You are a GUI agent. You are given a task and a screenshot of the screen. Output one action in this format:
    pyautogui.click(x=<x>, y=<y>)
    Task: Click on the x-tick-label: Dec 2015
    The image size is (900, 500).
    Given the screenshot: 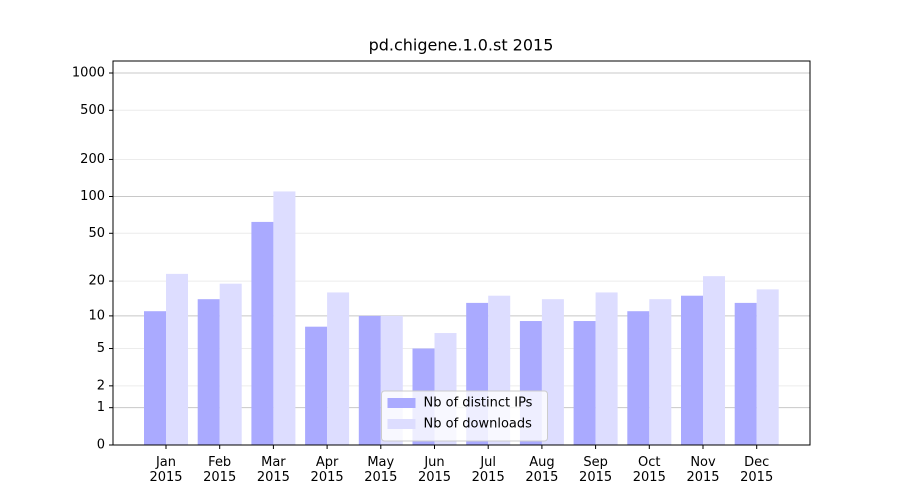 What is the action you would take?
    pyautogui.click(x=756, y=470)
    